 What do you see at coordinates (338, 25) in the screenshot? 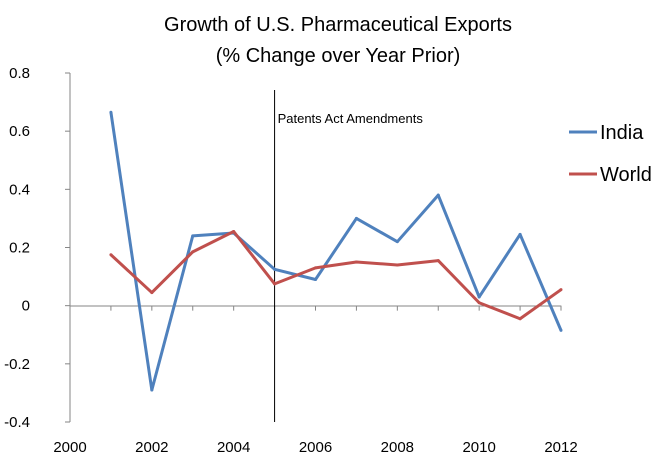
I see `chart-title: Growth of U.S. Pharmaceutical Exports` at bounding box center [338, 25].